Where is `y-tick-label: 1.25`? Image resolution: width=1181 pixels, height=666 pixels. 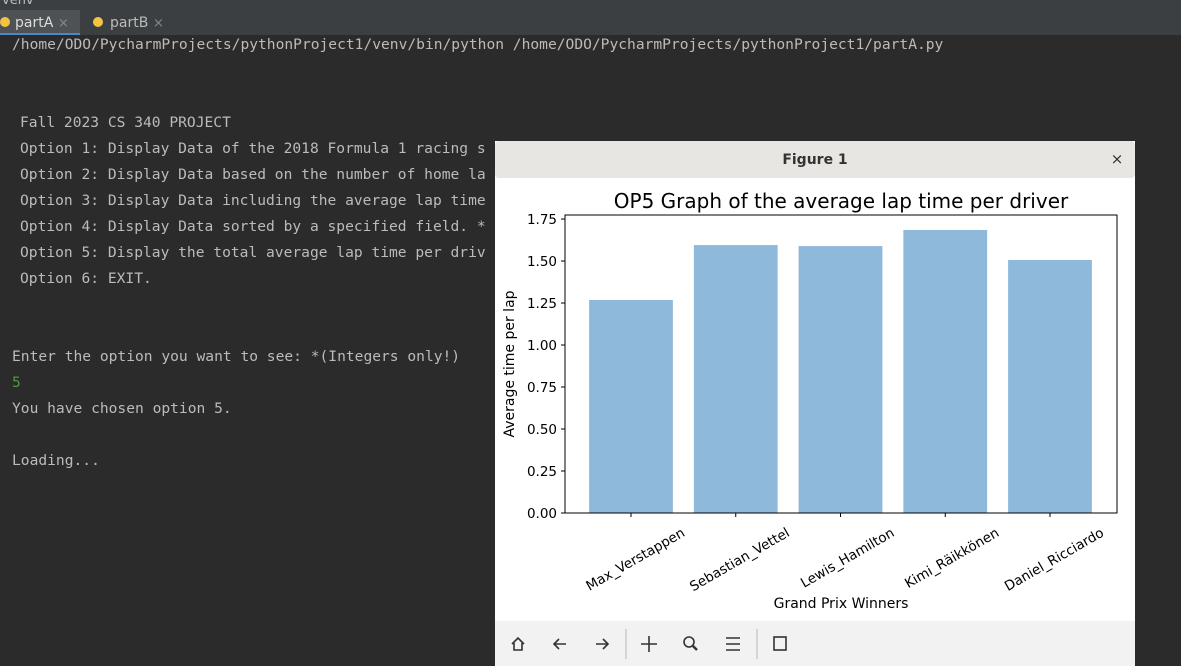
y-tick-label: 1.25 is located at coordinates (542, 304).